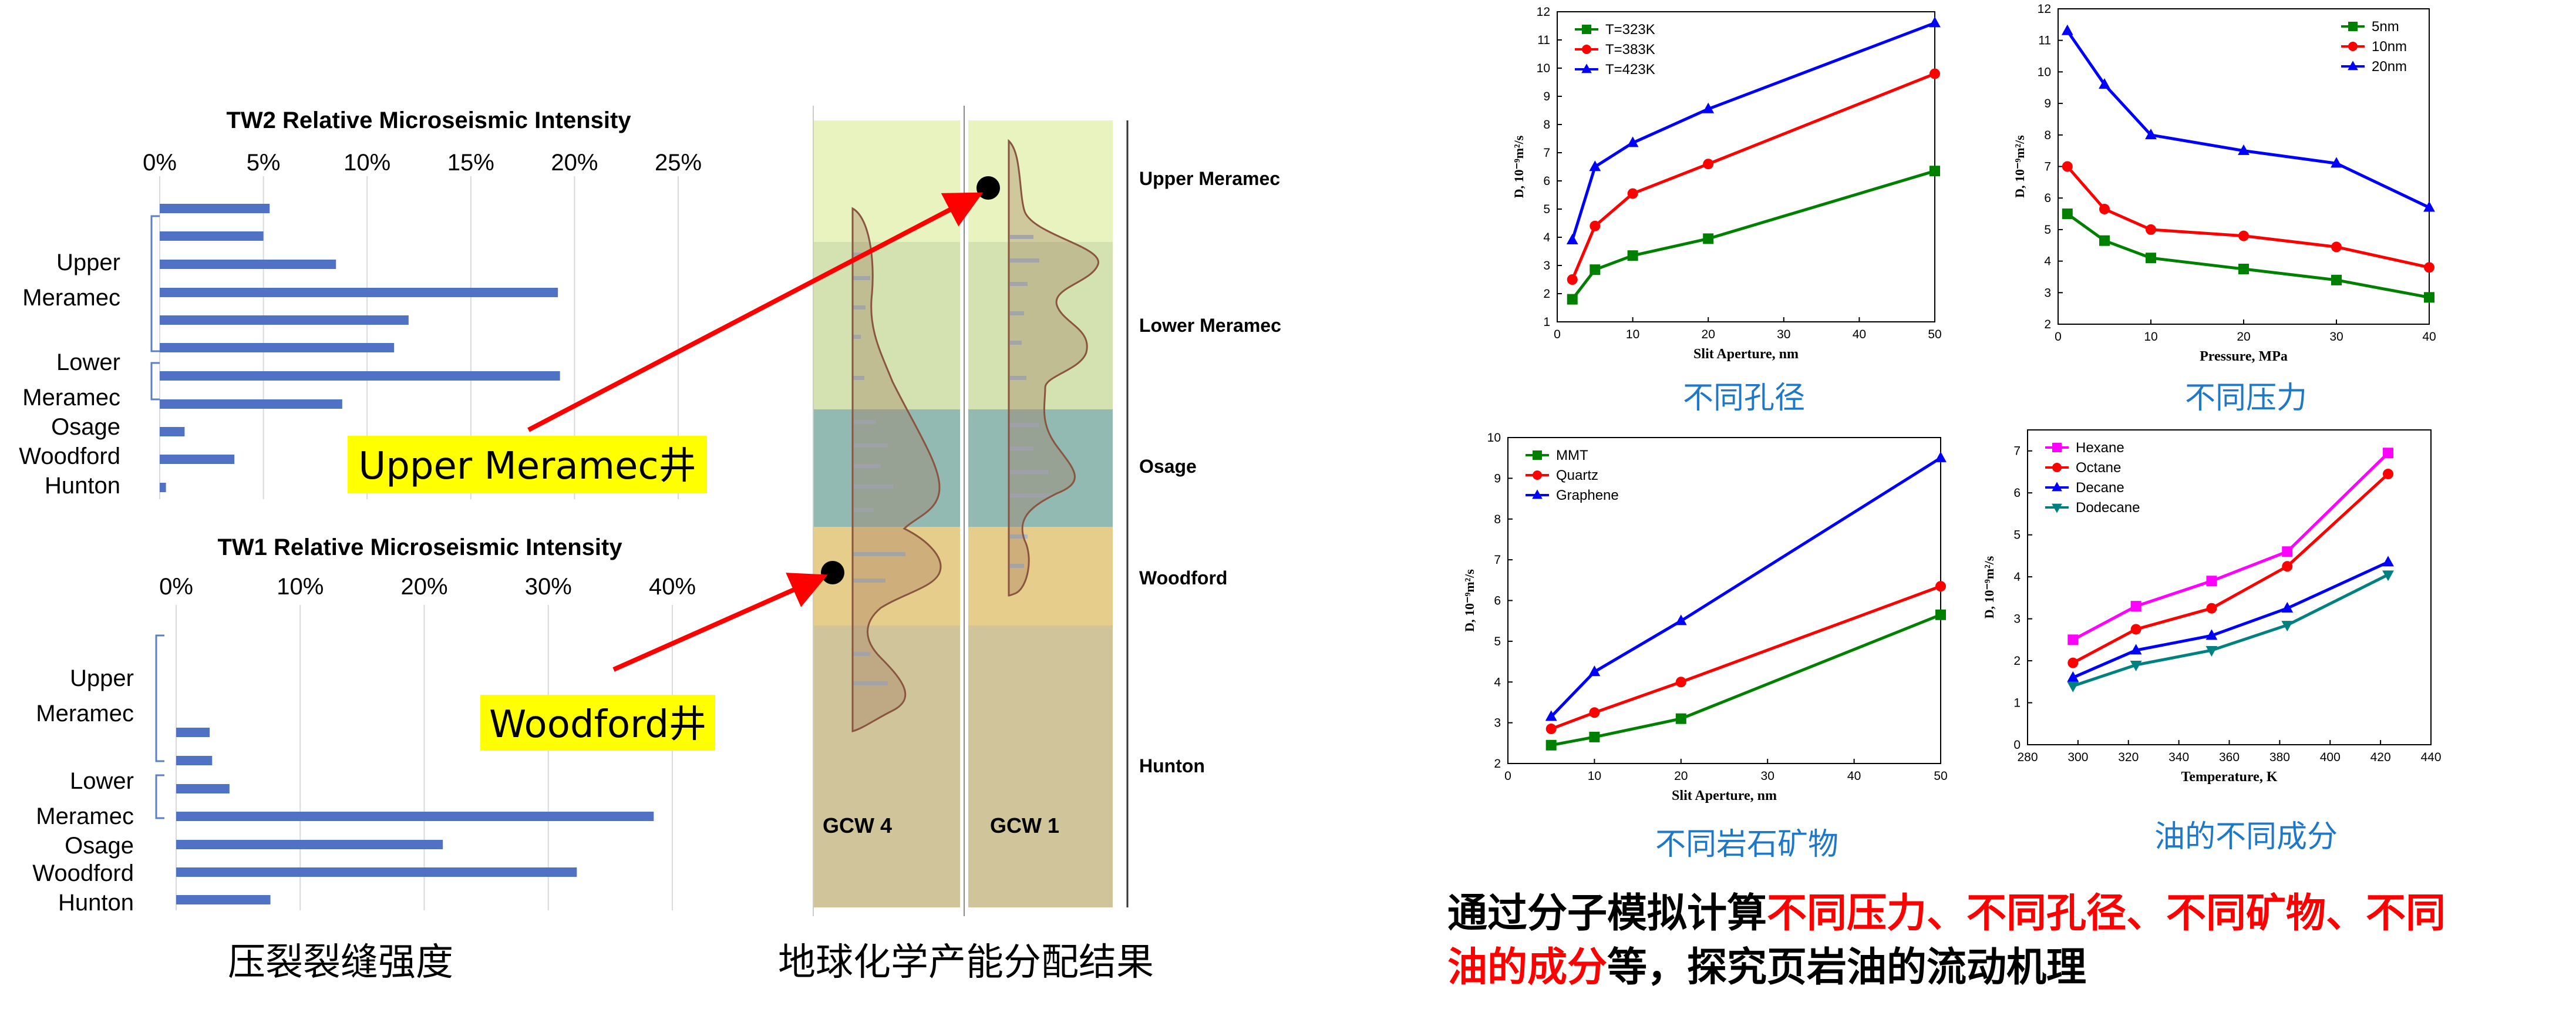 The width and height of the screenshot is (2576, 1009). What do you see at coordinates (1209, 178) in the screenshot?
I see `formation-upper-meramec: Upper Meramec` at bounding box center [1209, 178].